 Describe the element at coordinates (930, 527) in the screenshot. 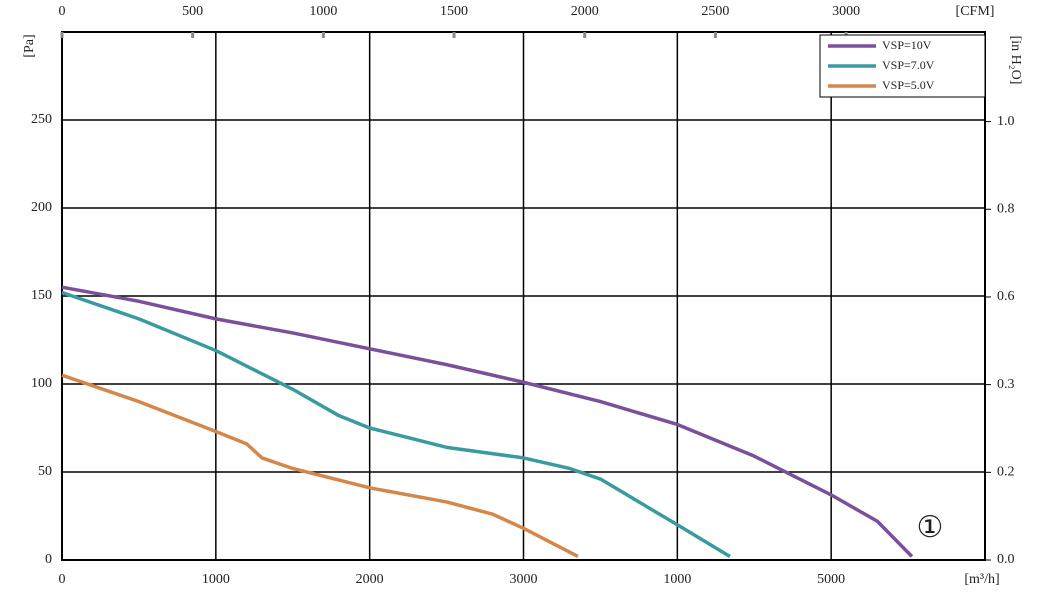

I see `annotation: ①` at that location.